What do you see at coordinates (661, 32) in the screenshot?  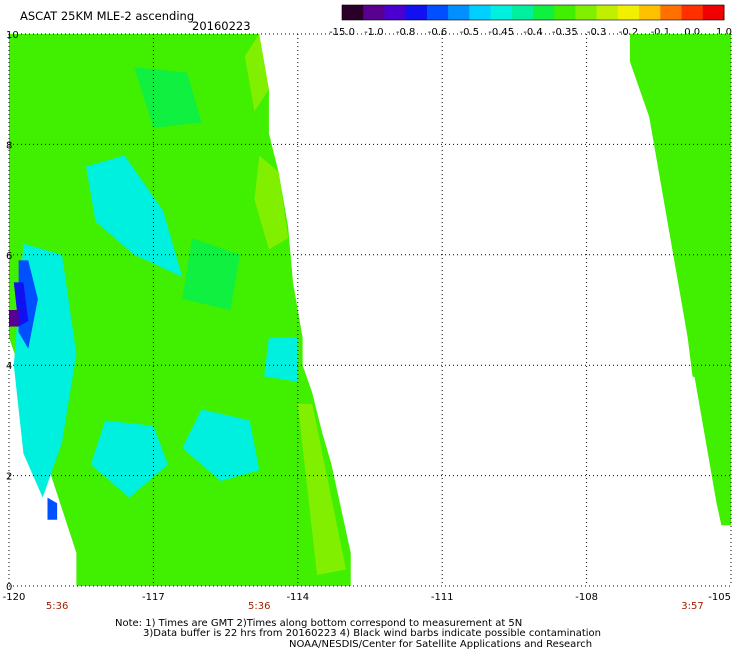 I see `colorbar-label: -0.1` at bounding box center [661, 32].